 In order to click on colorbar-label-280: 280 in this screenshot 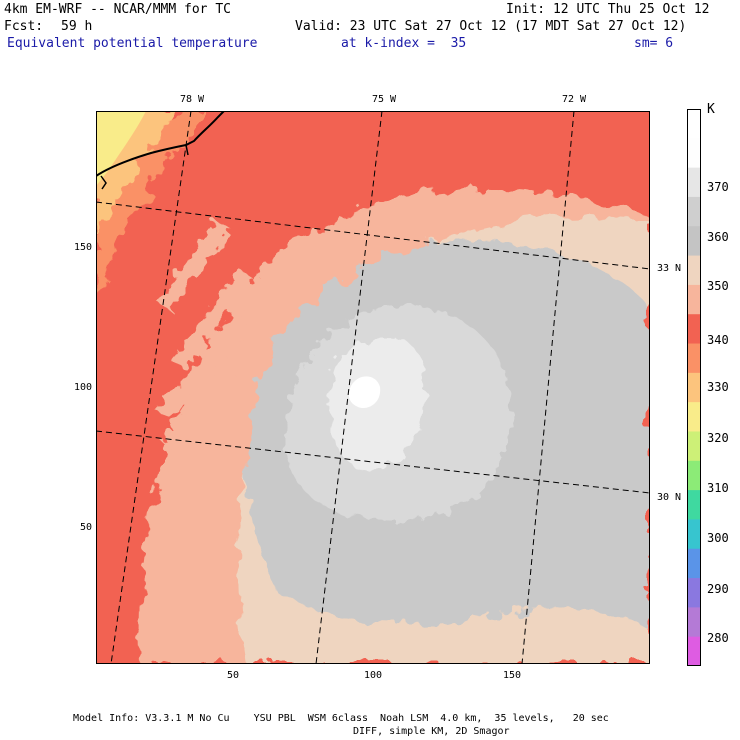, I will do `click(718, 638)`.